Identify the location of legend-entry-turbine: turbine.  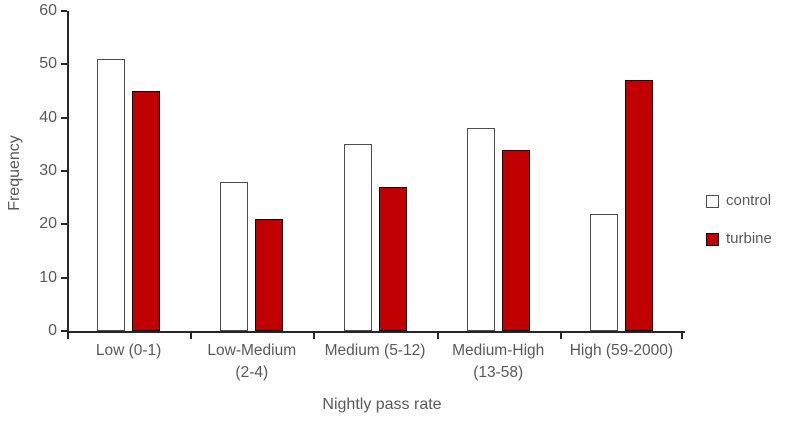
(739, 239).